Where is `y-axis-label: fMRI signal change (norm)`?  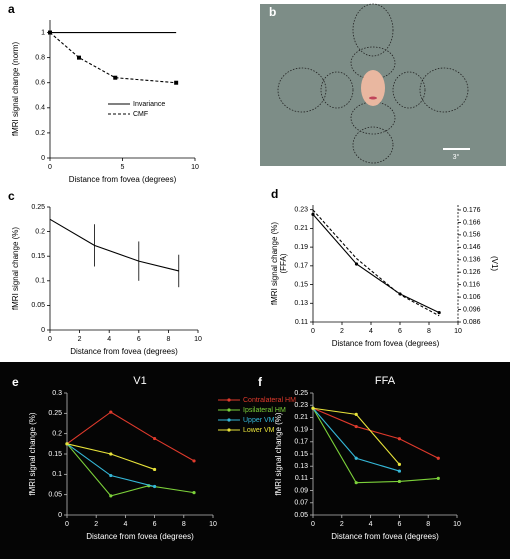
y-axis-label: fMRI signal change (norm) is located at coordinates (15, 89).